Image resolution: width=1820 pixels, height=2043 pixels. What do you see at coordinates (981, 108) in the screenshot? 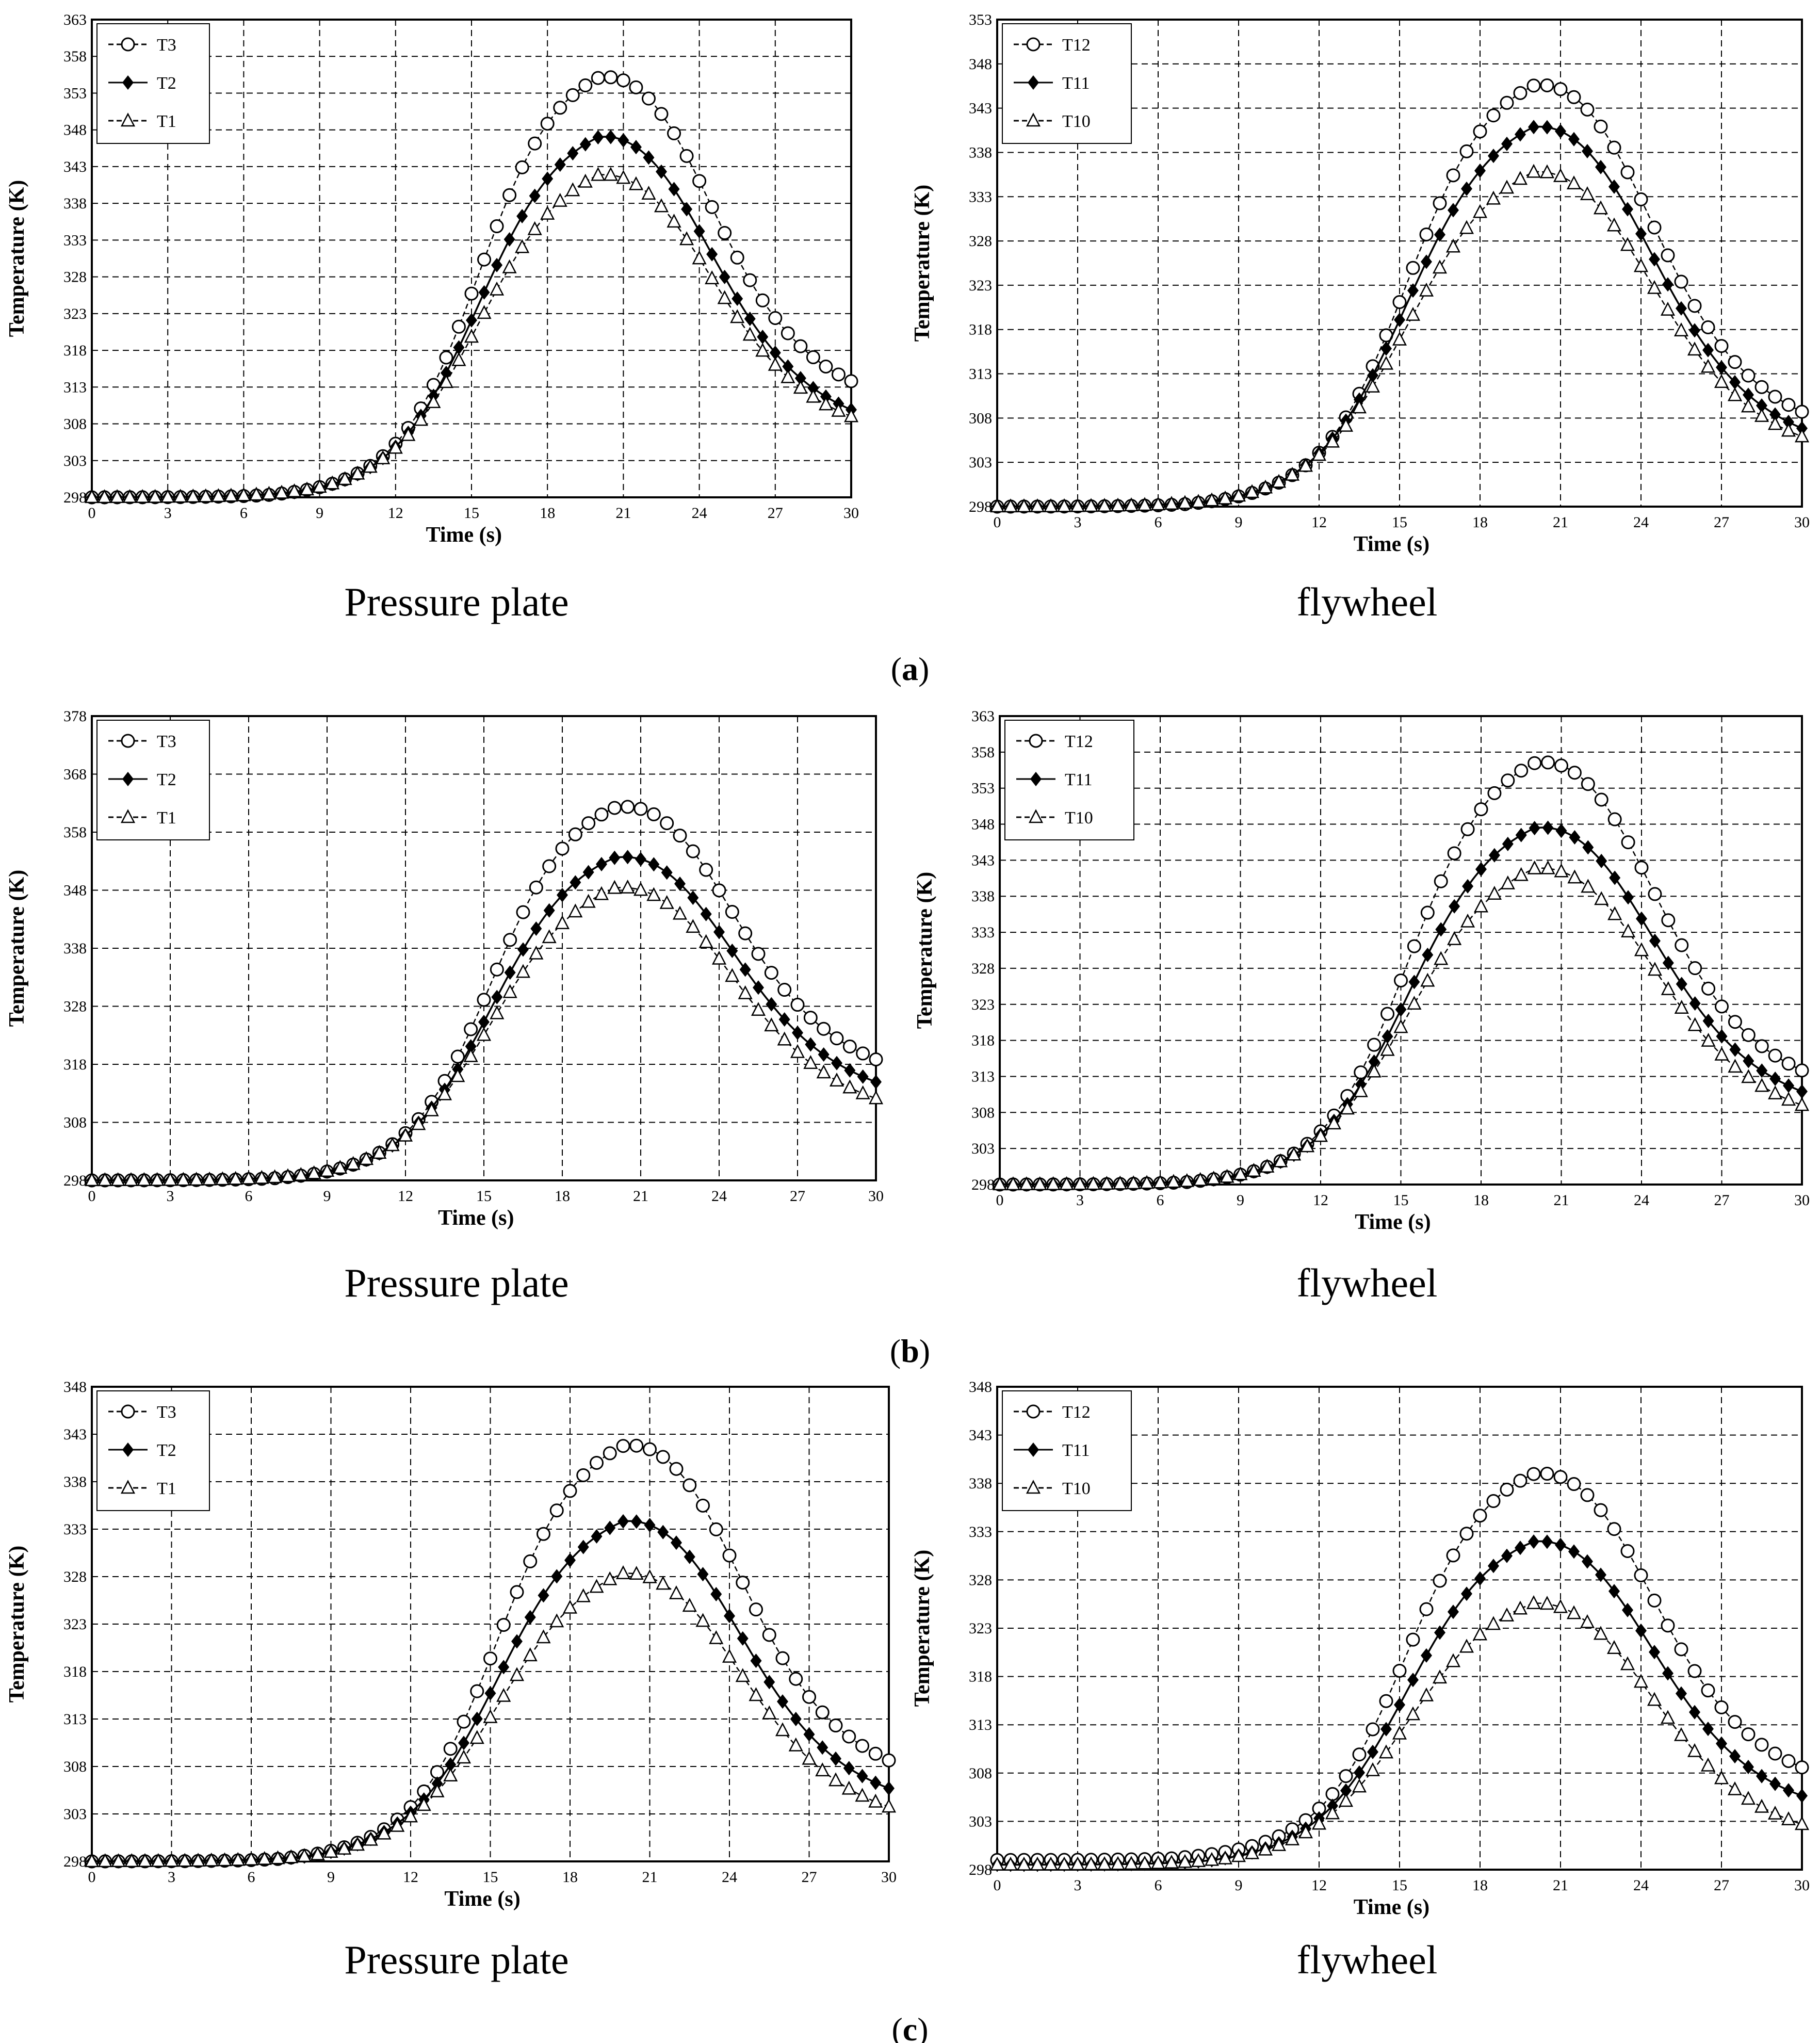
I see `y-tick-label: 343` at bounding box center [981, 108].